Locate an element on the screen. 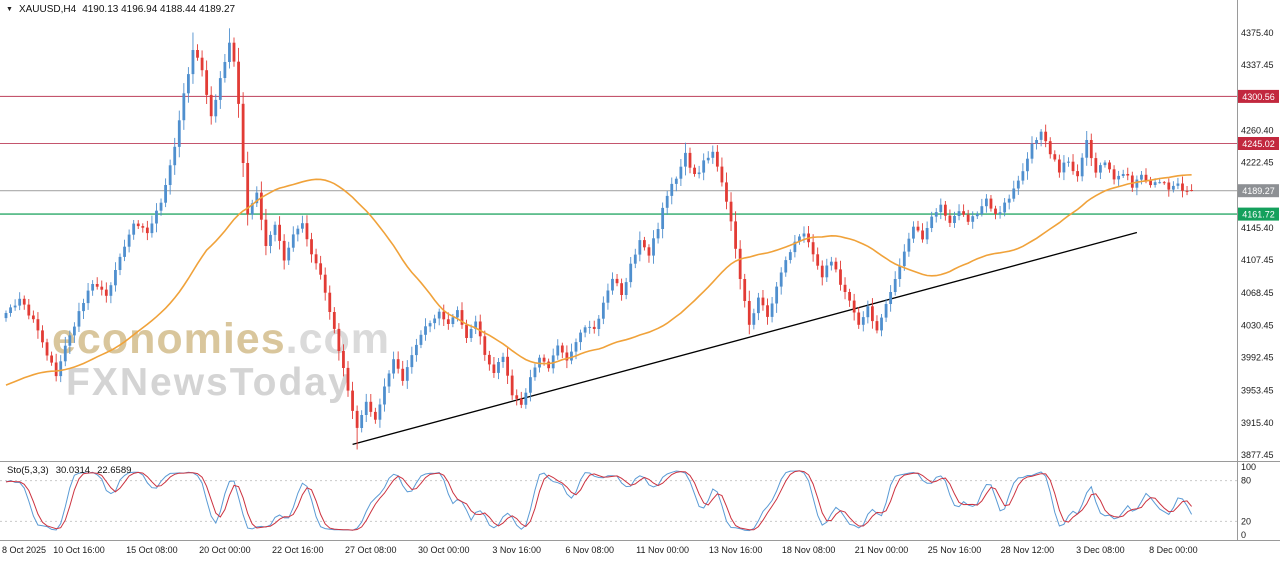  sto-axis-label: 100 is located at coordinates (1248, 467).